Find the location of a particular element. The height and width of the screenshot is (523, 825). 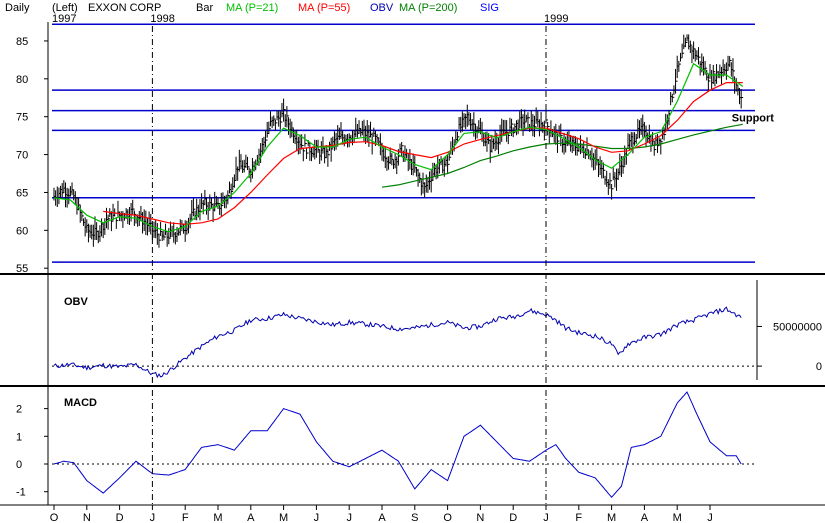

macd-tick-label: 1 is located at coordinates (19, 437).